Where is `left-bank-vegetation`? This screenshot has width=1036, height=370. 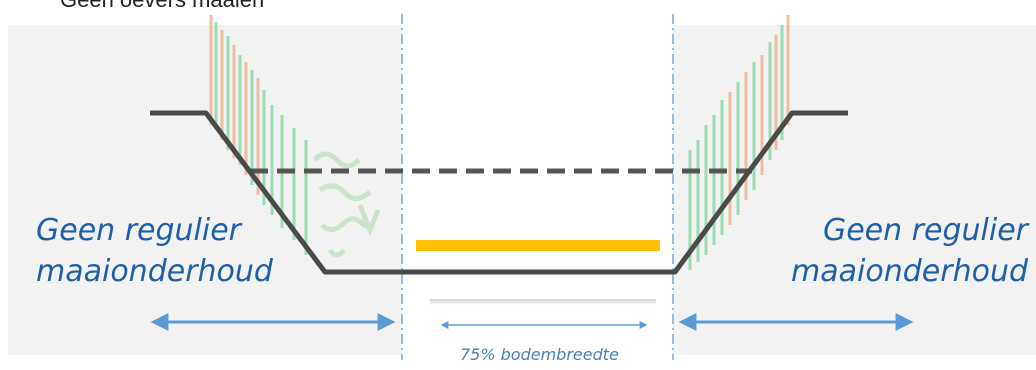 left-bank-vegetation is located at coordinates (258, 135).